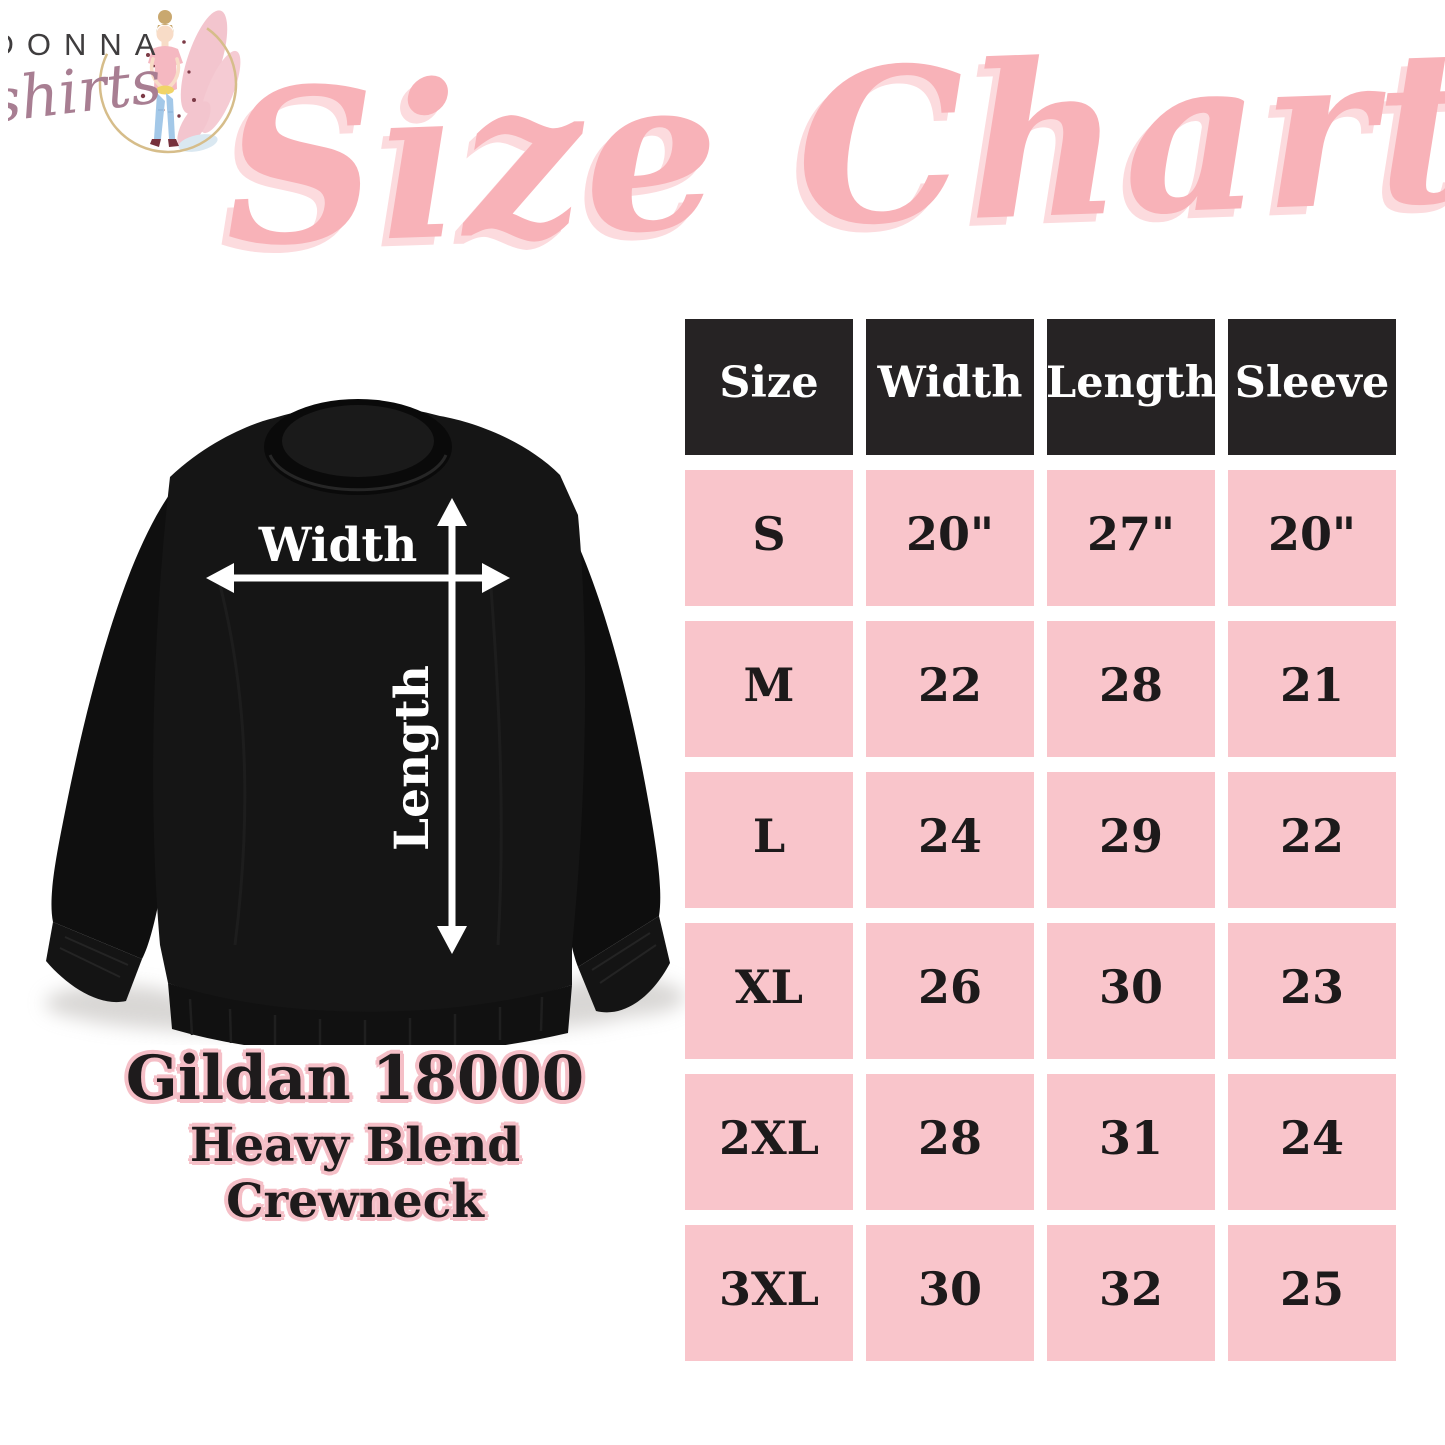 This screenshot has height=1445, width=1445. I want to click on gold-circle, so click(168, 84).